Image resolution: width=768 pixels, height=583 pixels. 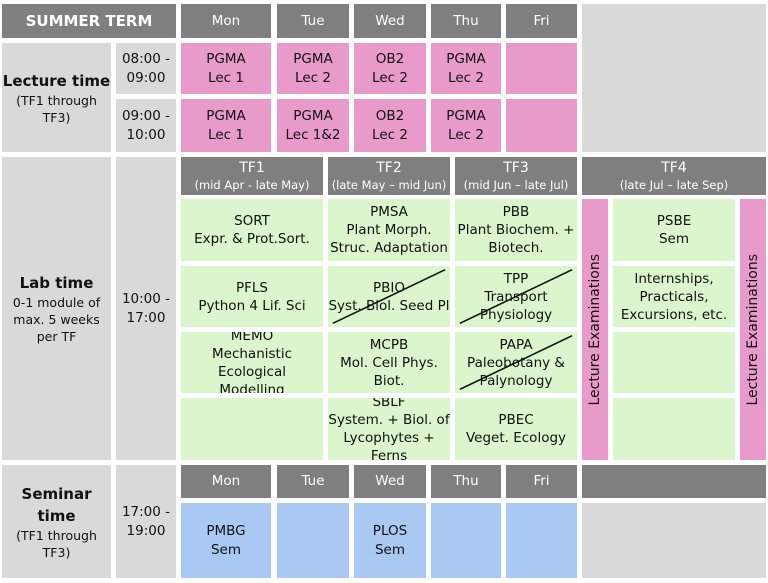 I want to click on time-cell: 17:00 - 19:00, so click(x=146, y=521).